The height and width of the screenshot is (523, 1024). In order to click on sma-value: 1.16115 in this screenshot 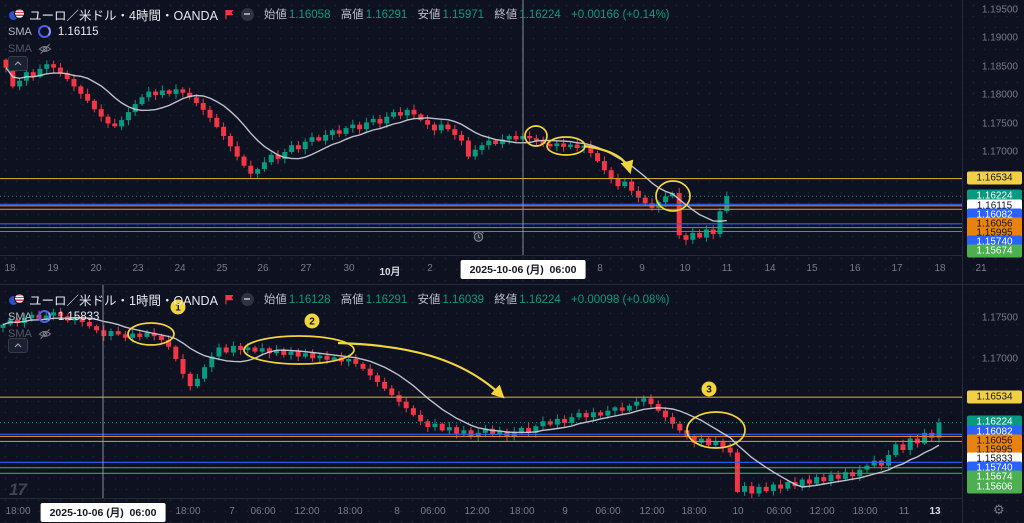, I will do `click(78, 31)`.